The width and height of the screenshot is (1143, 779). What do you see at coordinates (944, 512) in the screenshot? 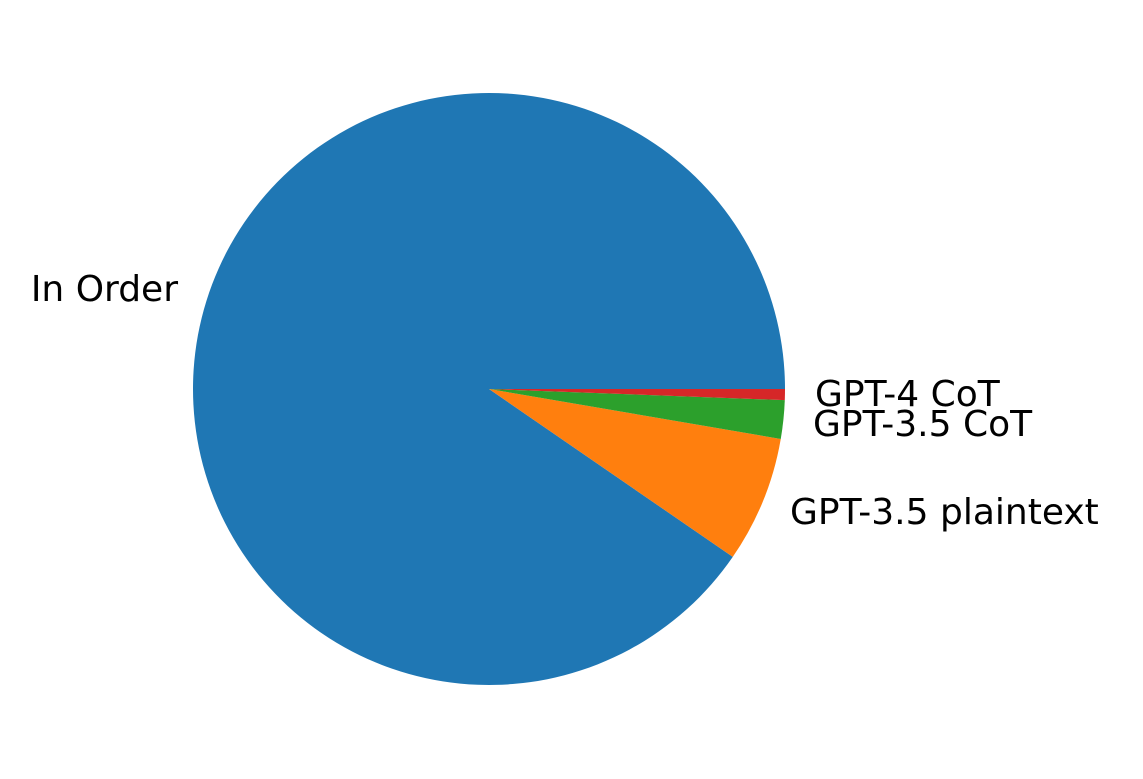
I see `slice-label-gpt-3-5-plaintext: GPT-3.5 plaintext` at bounding box center [944, 512].